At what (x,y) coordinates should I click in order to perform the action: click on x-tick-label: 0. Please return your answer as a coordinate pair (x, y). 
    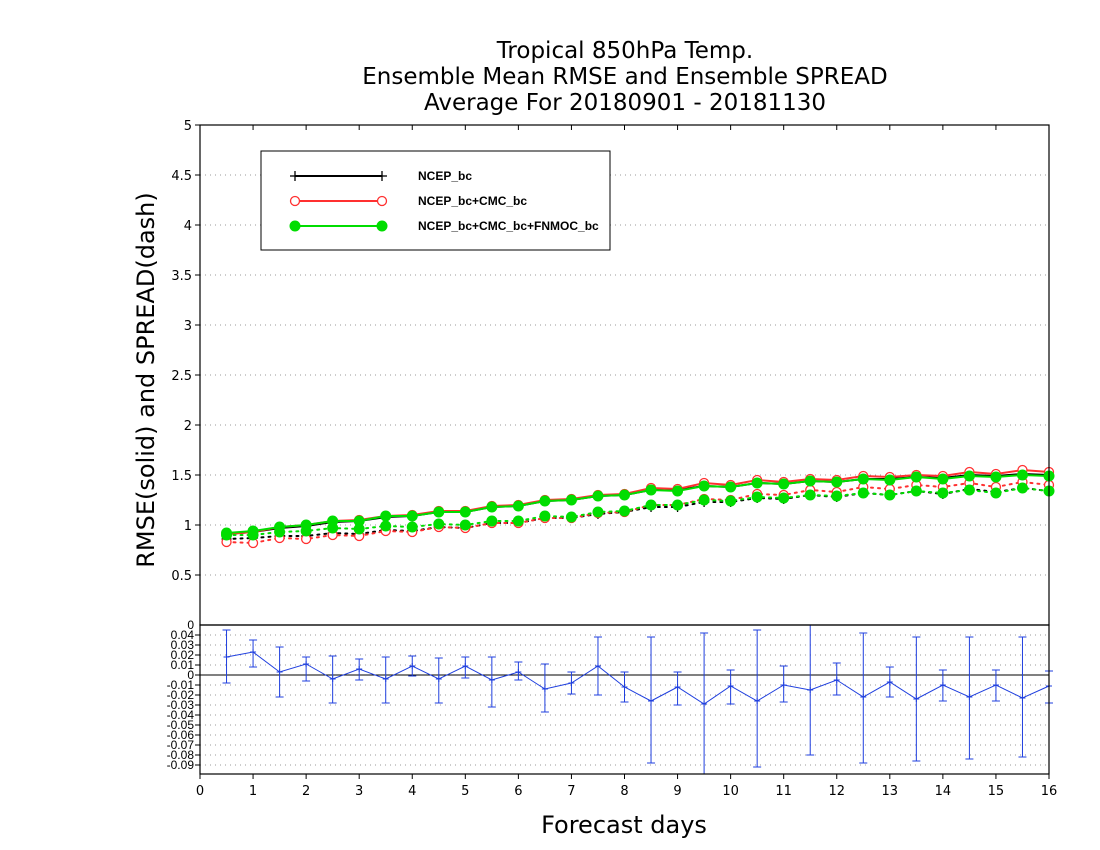
    Looking at the image, I should click on (200, 791).